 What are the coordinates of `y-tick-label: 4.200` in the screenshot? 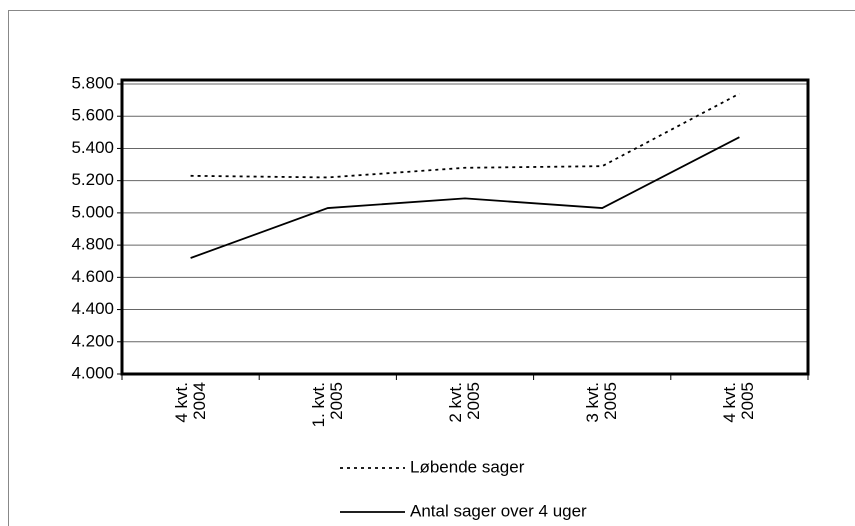 It's located at (92, 340).